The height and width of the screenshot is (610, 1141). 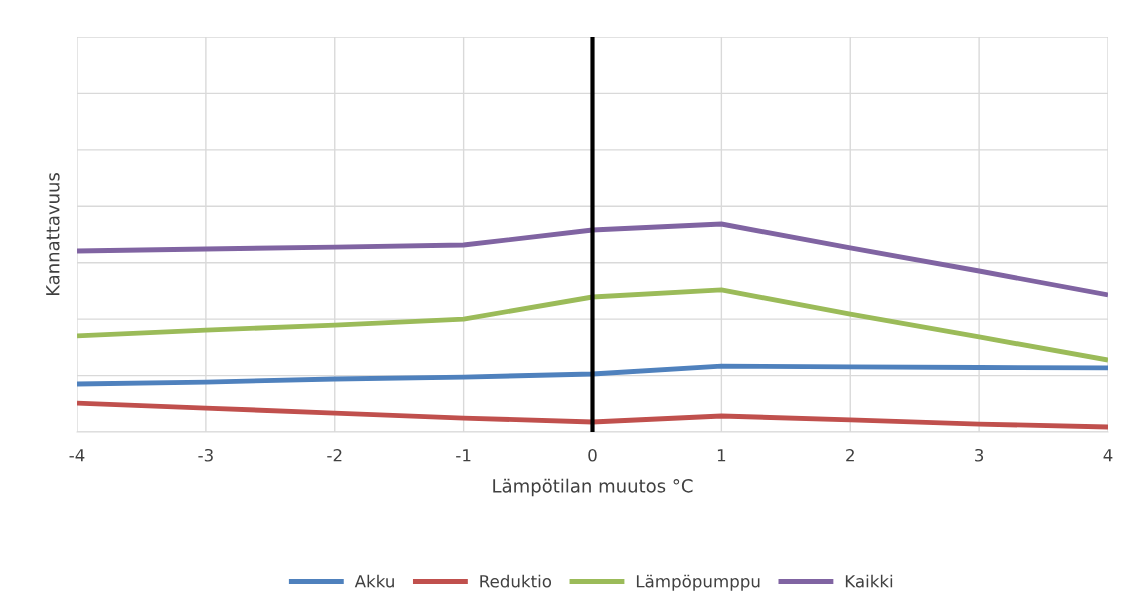 I want to click on legend-label: Akku, so click(x=374, y=581).